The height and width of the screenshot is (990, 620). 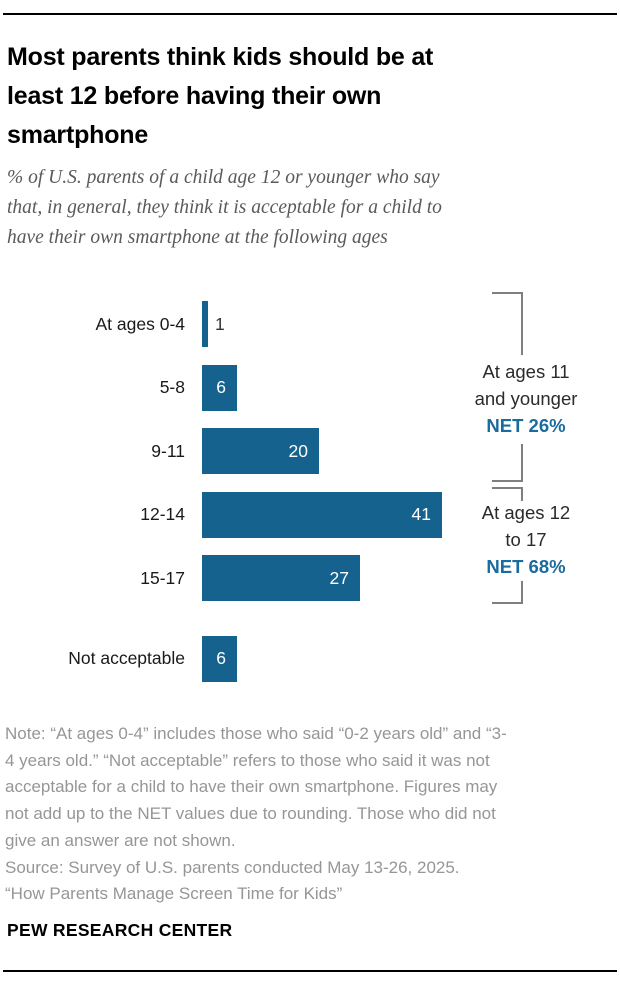 I want to click on bar-value-label: 20, so click(x=298, y=450).